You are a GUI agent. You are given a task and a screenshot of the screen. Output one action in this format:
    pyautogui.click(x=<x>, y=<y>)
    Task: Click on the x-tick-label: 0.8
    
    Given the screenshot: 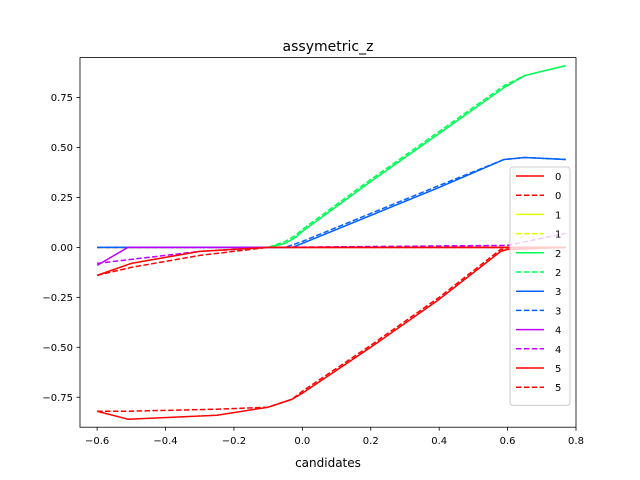 What is the action you would take?
    pyautogui.click(x=576, y=441)
    